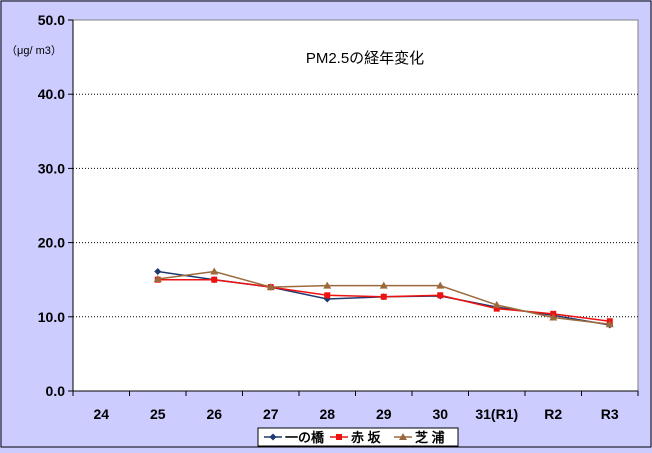 Image resolution: width=652 pixels, height=453 pixels. What do you see at coordinates (101, 414) in the screenshot?
I see `x-tick-label: 24` at bounding box center [101, 414].